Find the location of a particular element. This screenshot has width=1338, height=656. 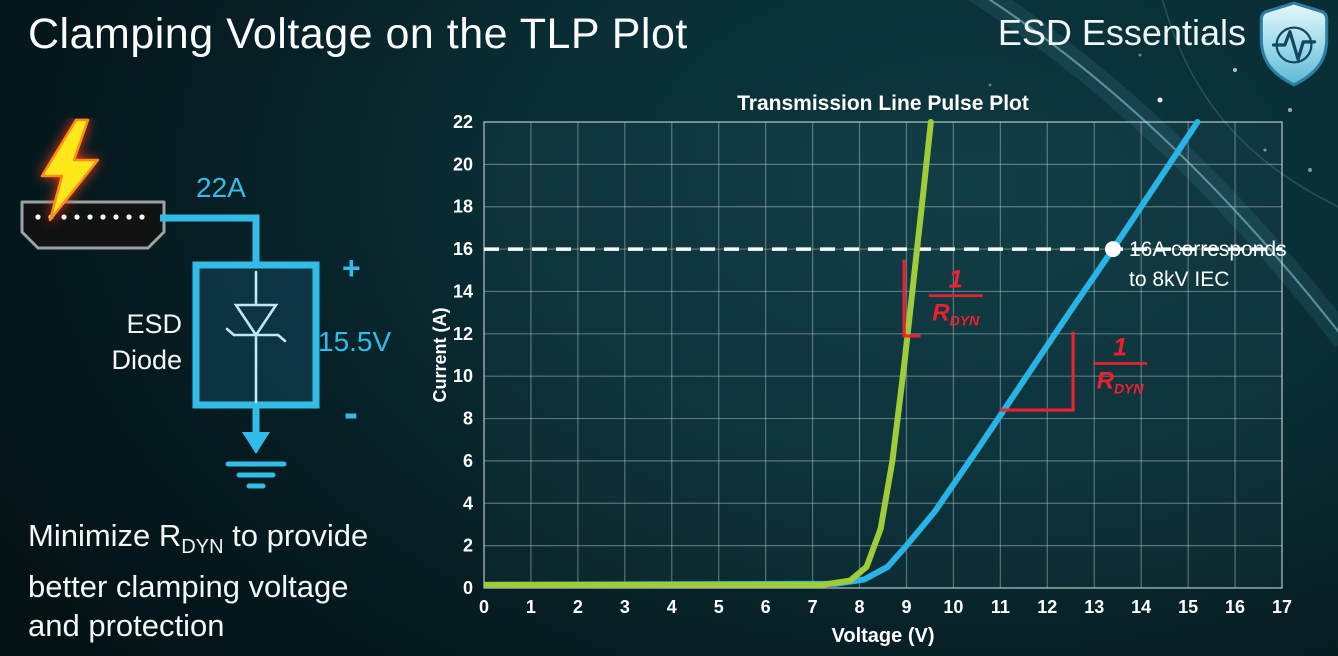

svg-text: 15 is located at coordinates (1188, 607).